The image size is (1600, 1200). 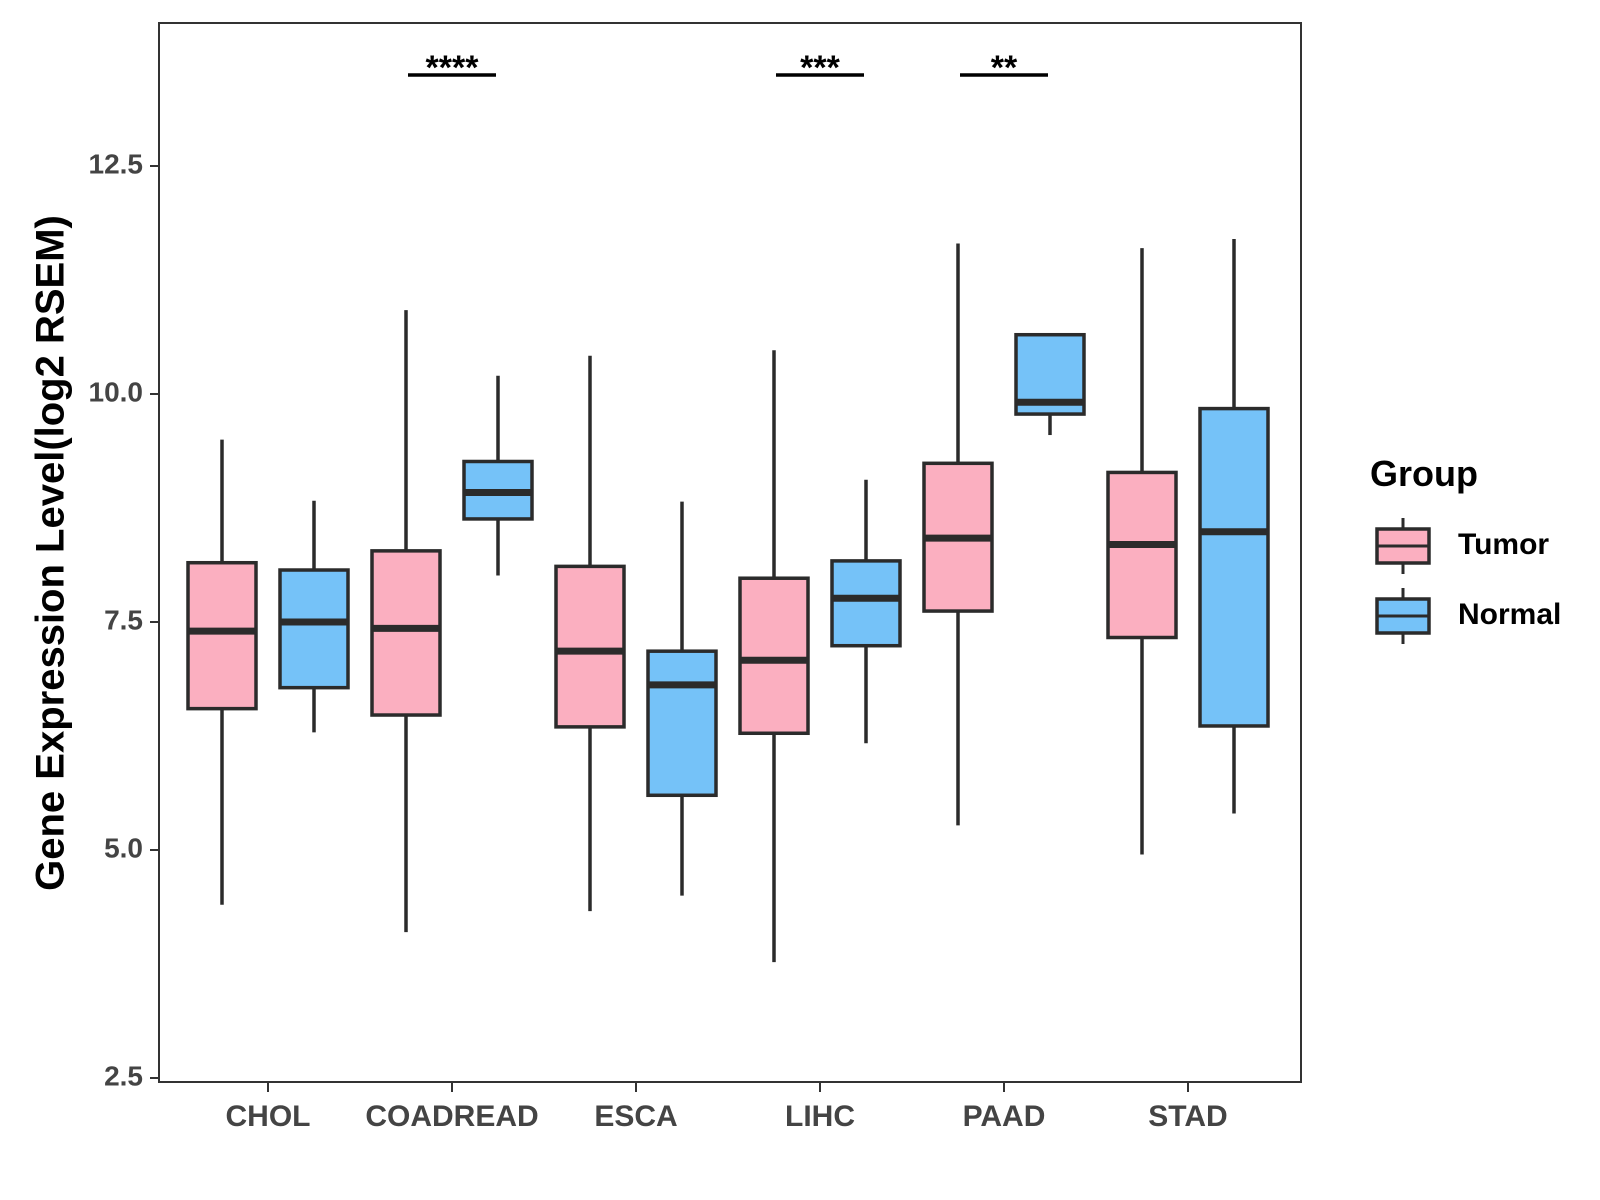 What do you see at coordinates (820, 68) in the screenshot?
I see `significance-label: ***` at bounding box center [820, 68].